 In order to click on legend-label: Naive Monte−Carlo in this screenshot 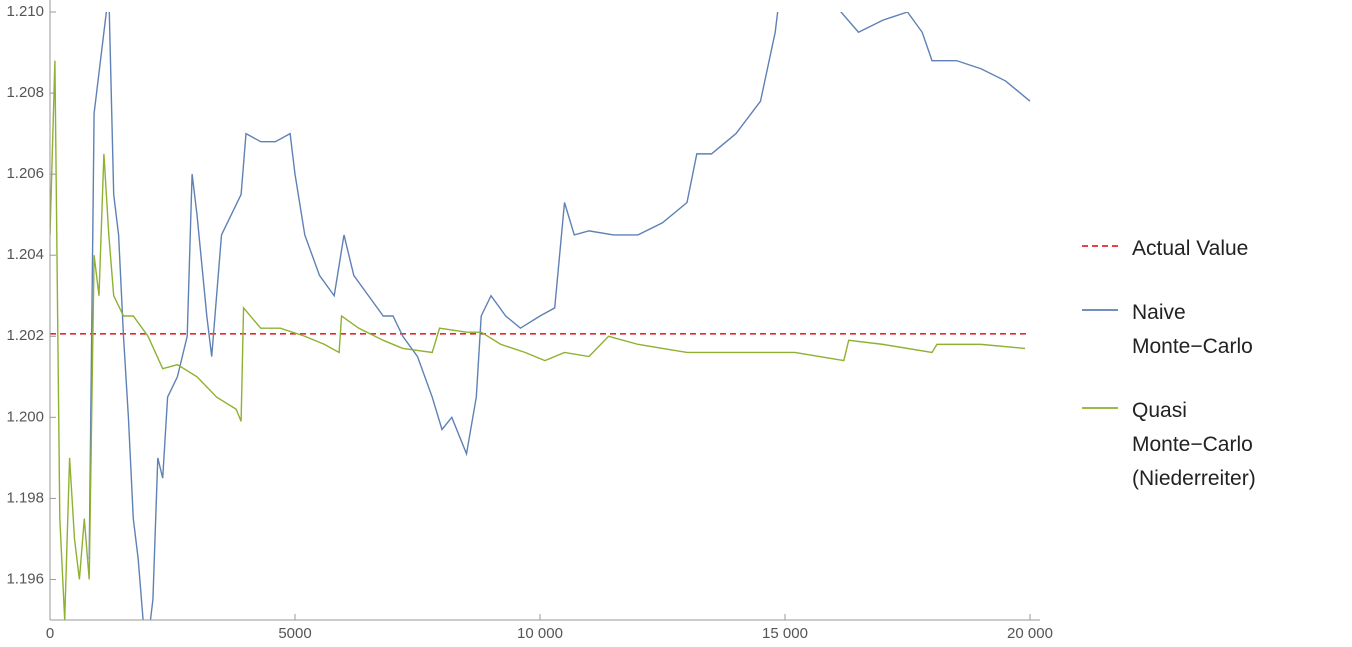, I will do `click(1192, 329)`.